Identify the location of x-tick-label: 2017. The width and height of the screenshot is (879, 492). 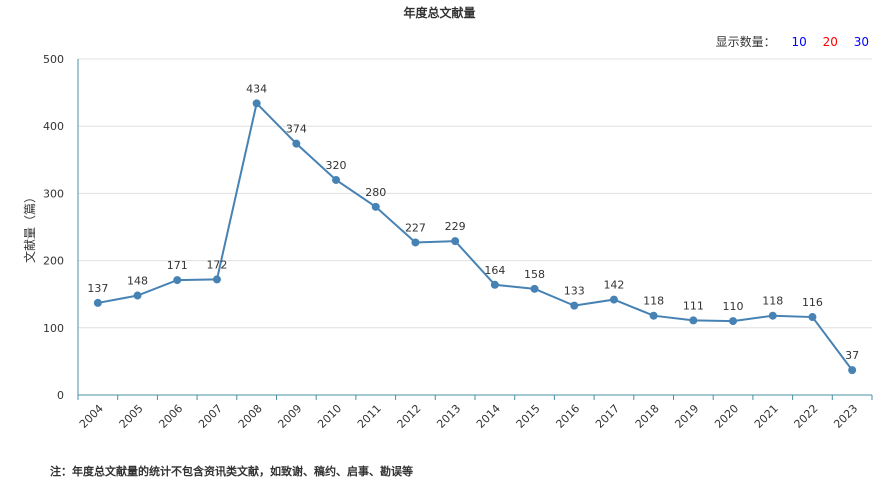
(607, 416).